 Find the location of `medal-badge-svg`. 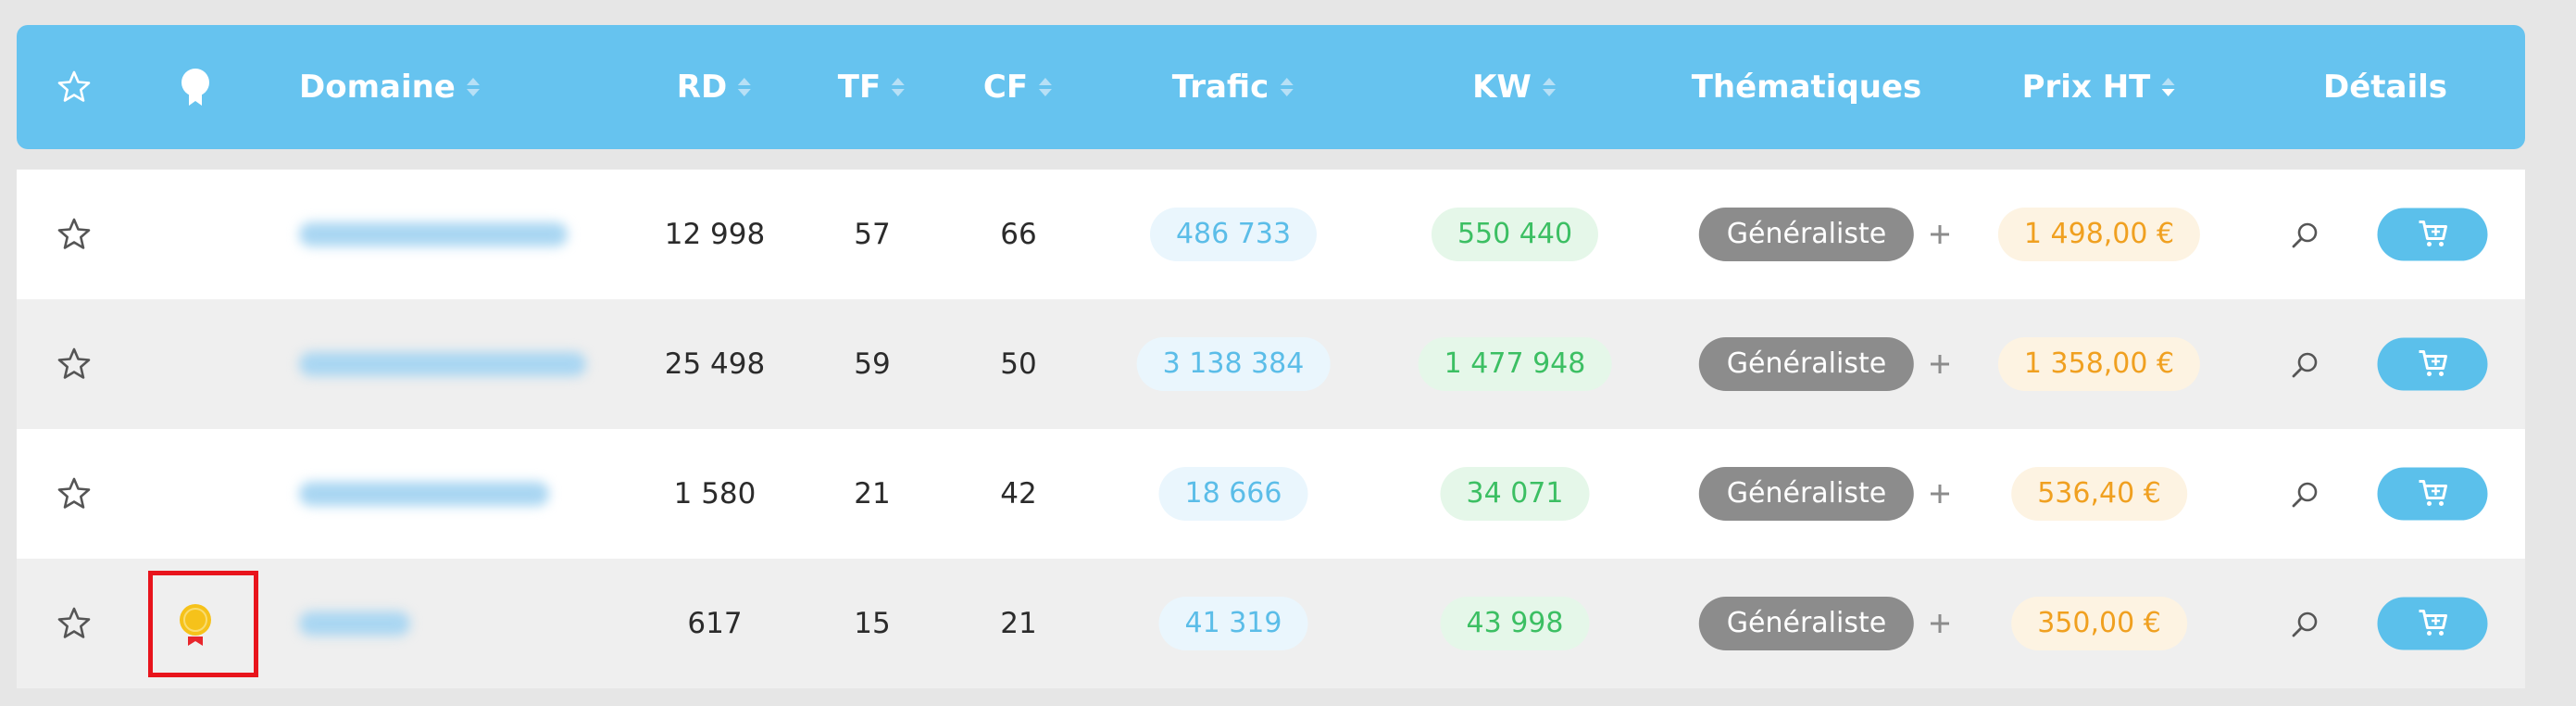

medal-badge-svg is located at coordinates (195, 625).